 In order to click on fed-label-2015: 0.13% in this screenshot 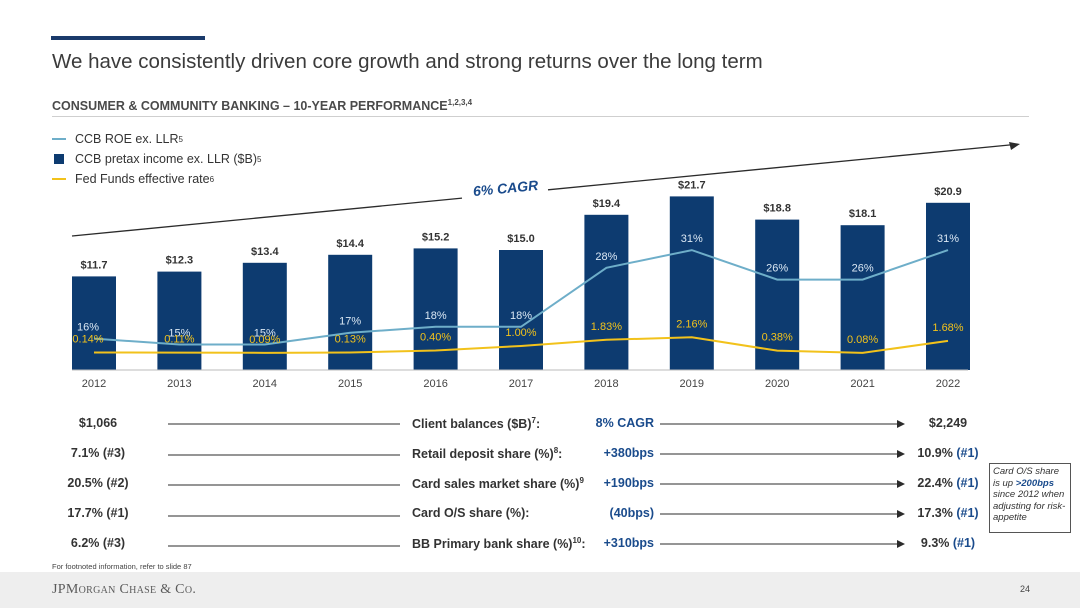, I will do `click(350, 340)`.